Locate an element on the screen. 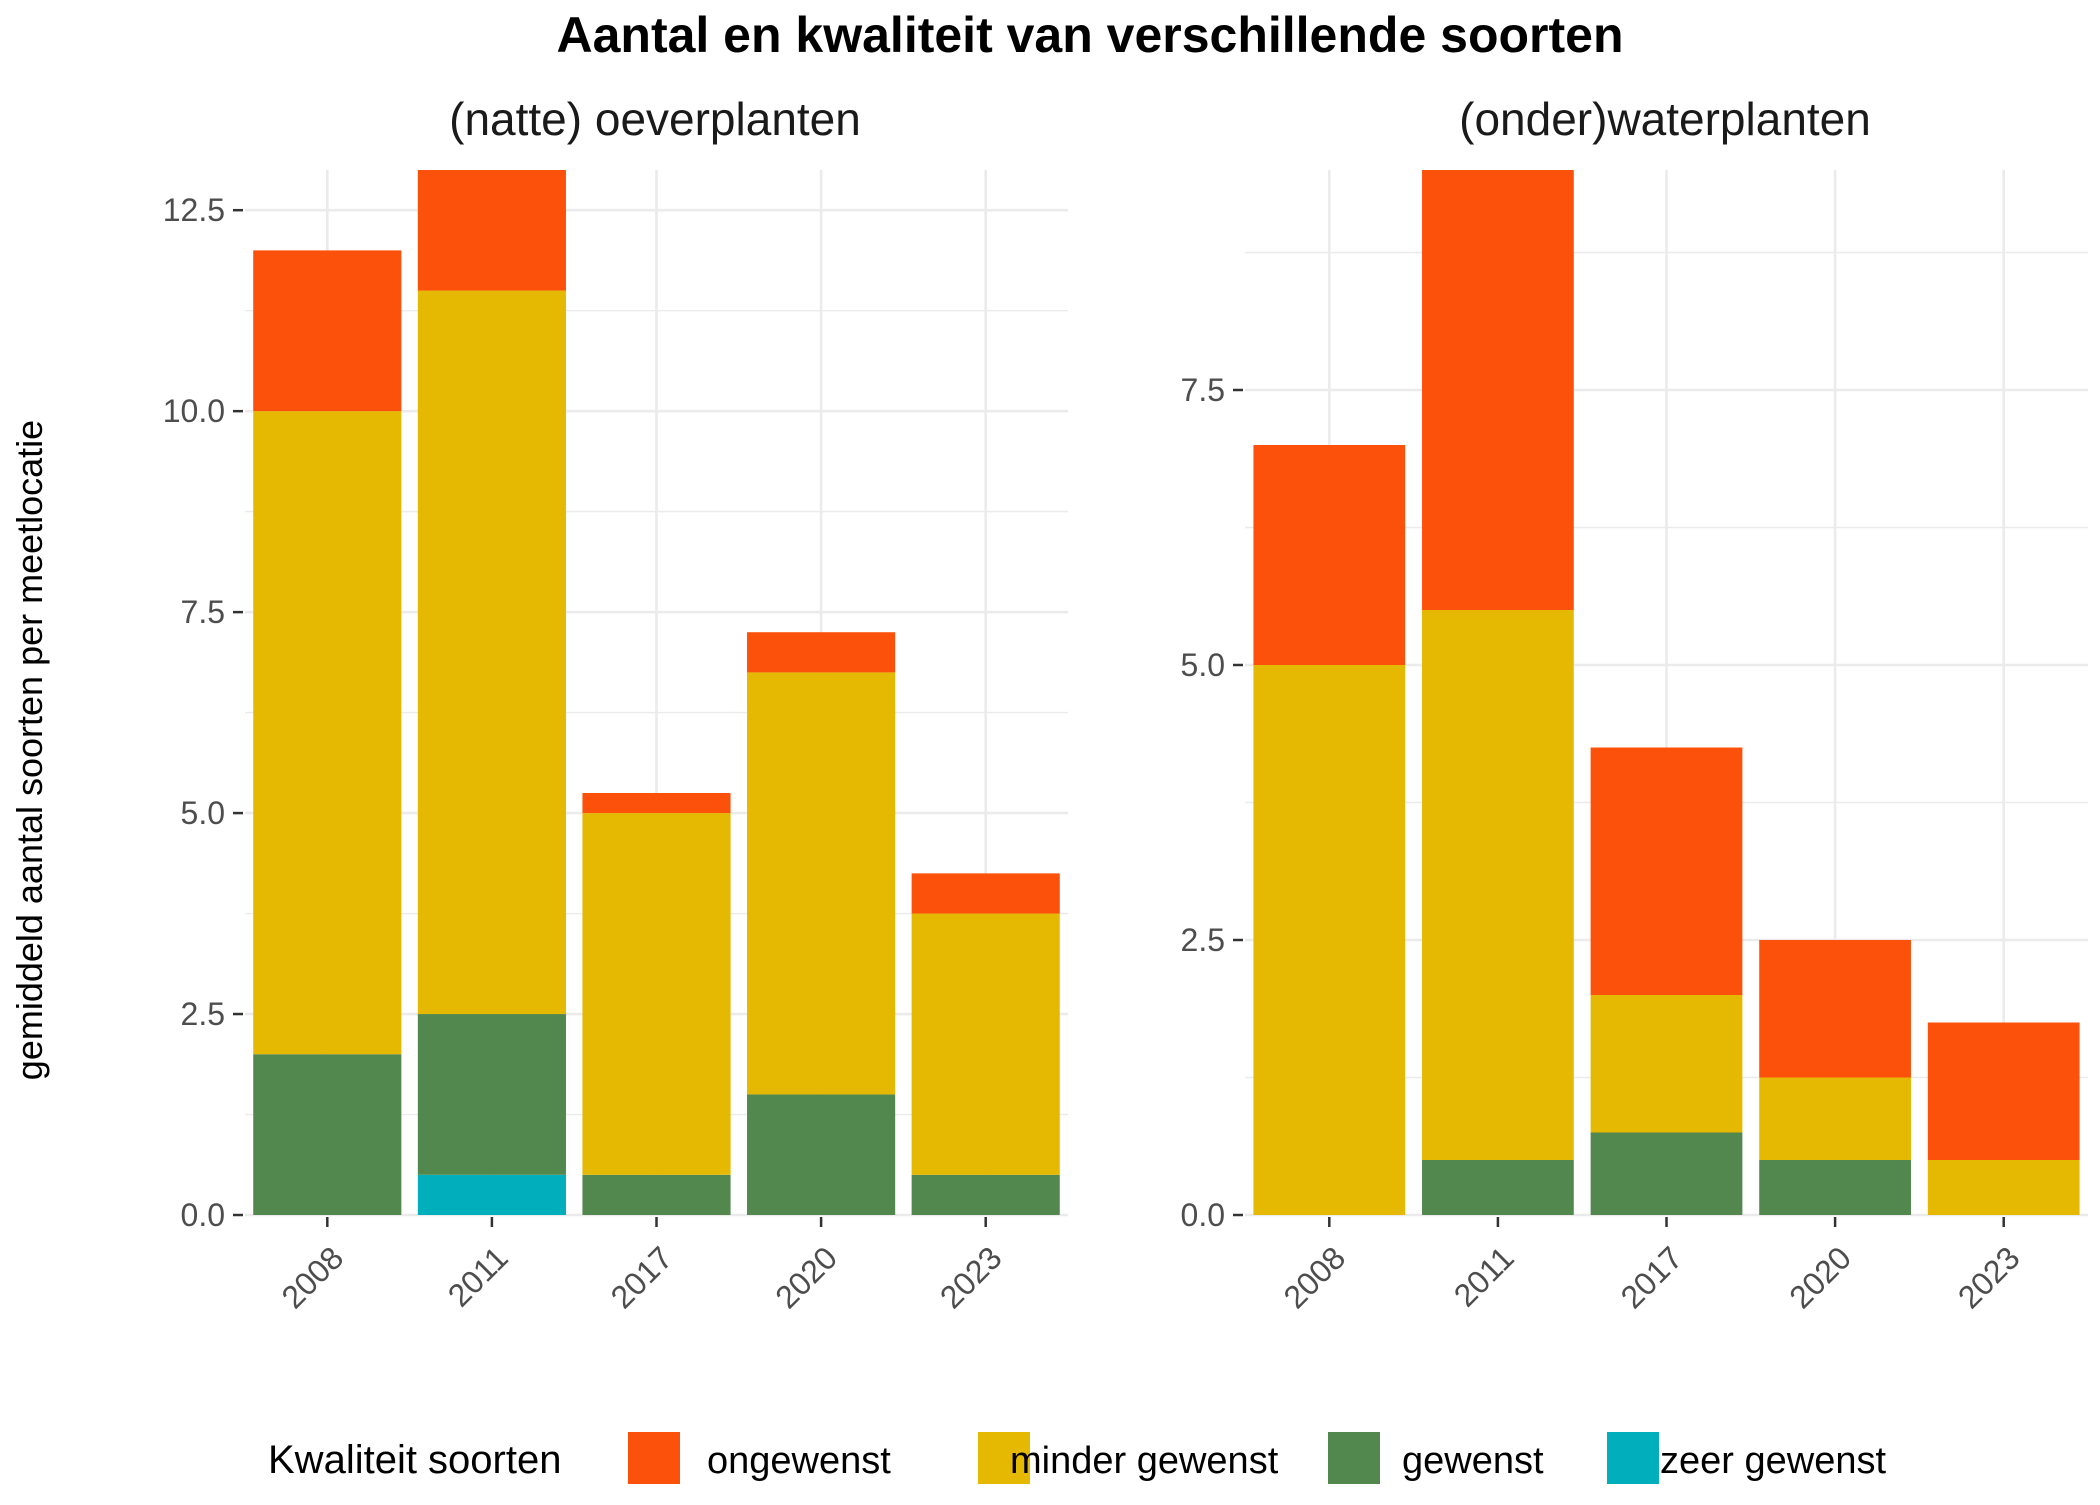 This screenshot has width=2100, height=1505. legend-label-minder-gewenst: minder gewenst is located at coordinates (1144, 1461).